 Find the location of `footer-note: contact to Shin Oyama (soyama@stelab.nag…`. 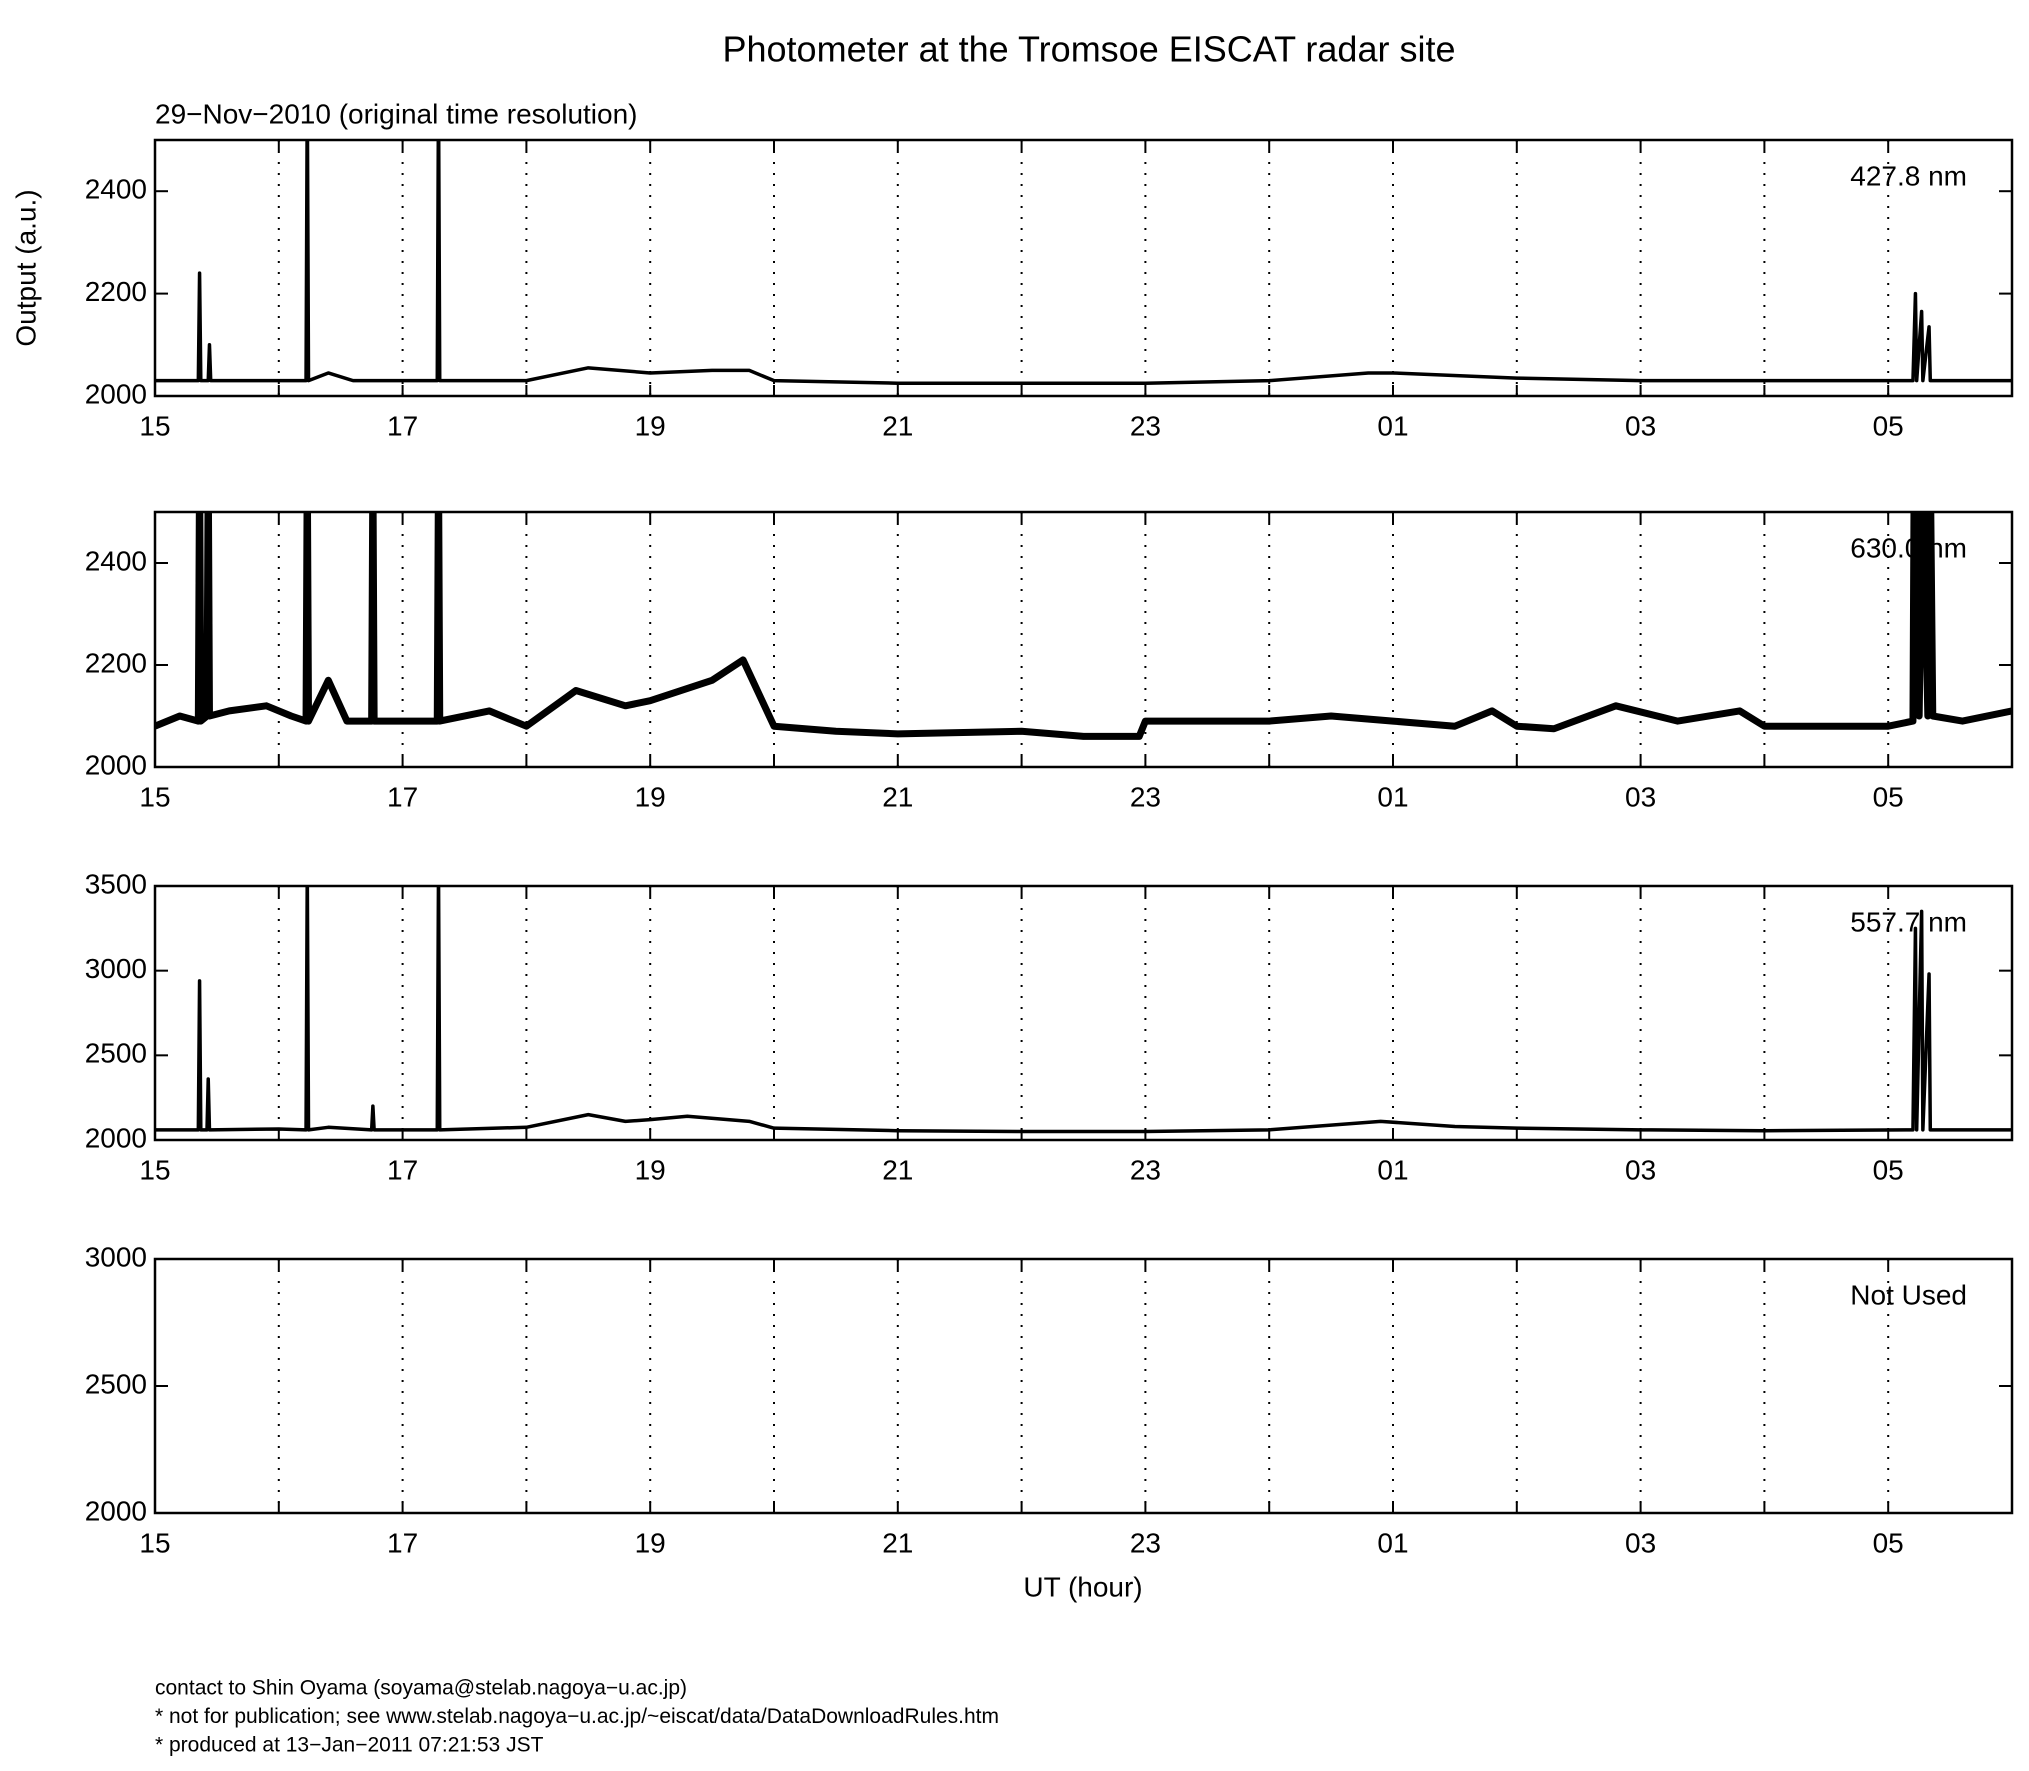

footer-note: contact to Shin Oyama (soyama@stelab.nag… is located at coordinates (421, 1688).